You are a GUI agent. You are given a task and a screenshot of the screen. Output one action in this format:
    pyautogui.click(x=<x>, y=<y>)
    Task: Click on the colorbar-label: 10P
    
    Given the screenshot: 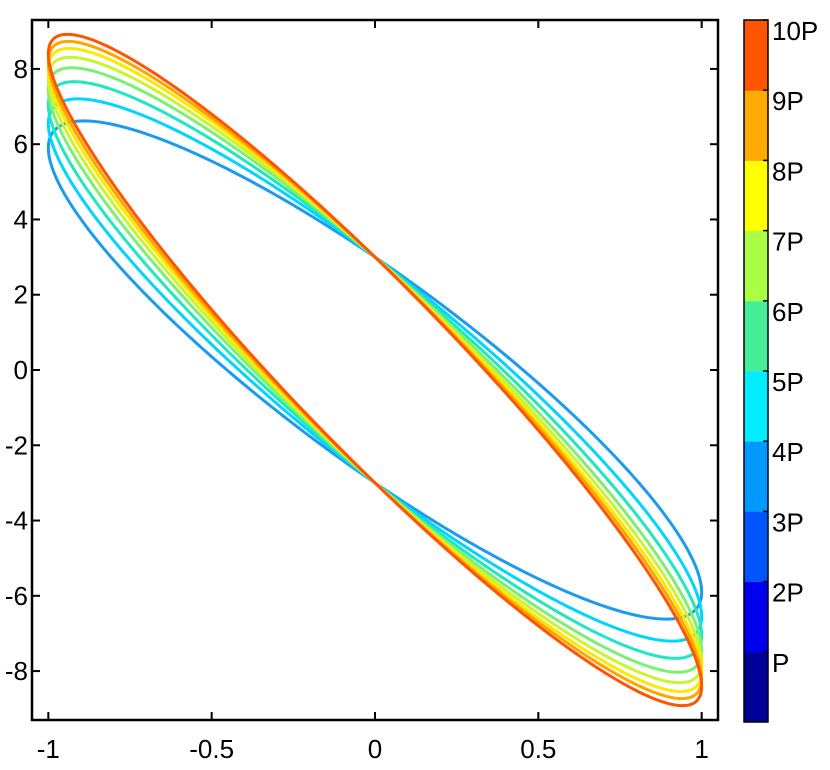 What is the action you would take?
    pyautogui.click(x=795, y=31)
    